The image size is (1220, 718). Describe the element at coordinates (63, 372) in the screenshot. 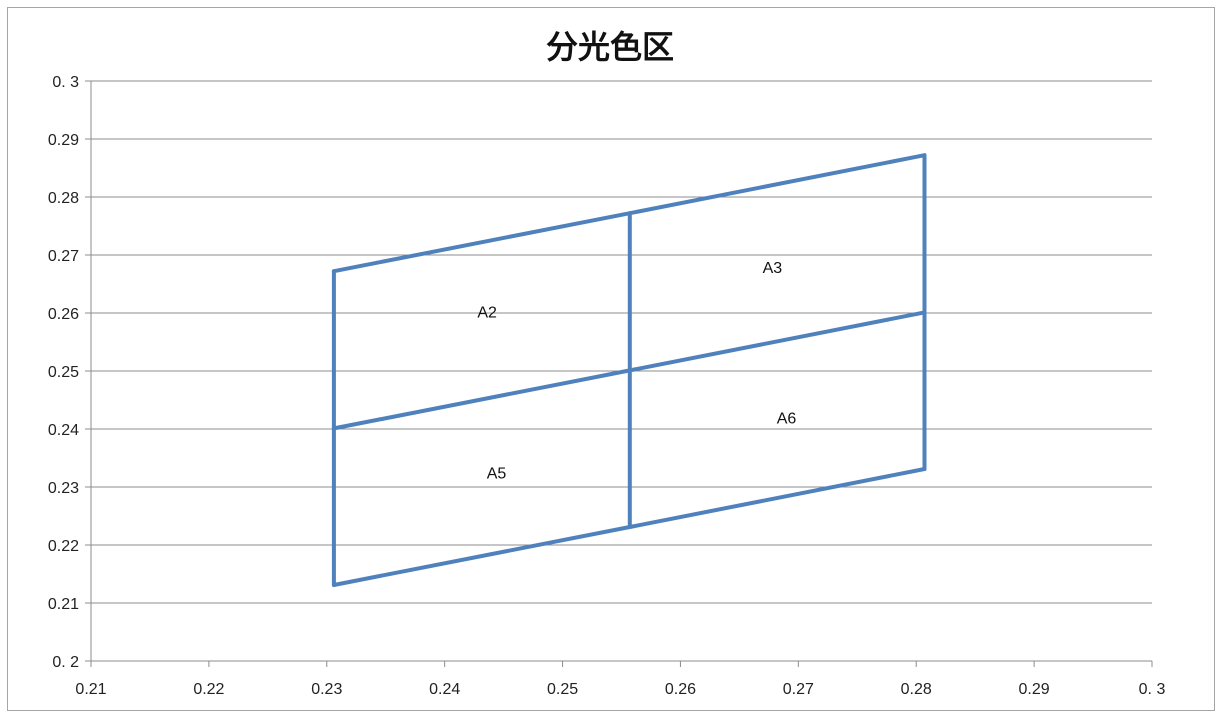

I see `y-tick-label: 0.25` at that location.